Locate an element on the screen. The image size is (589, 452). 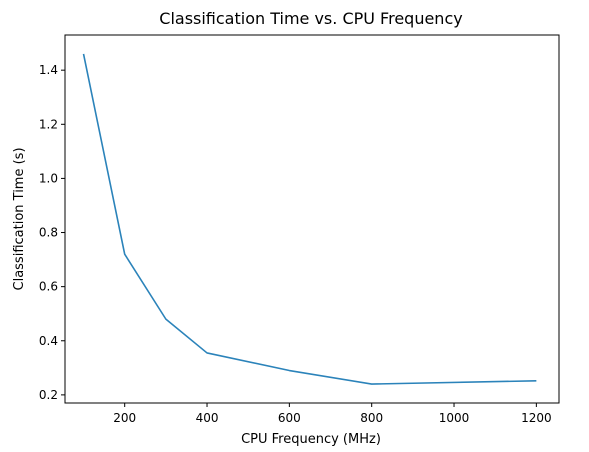
y-tick-label-1.0: 1.0 is located at coordinates (48, 178).